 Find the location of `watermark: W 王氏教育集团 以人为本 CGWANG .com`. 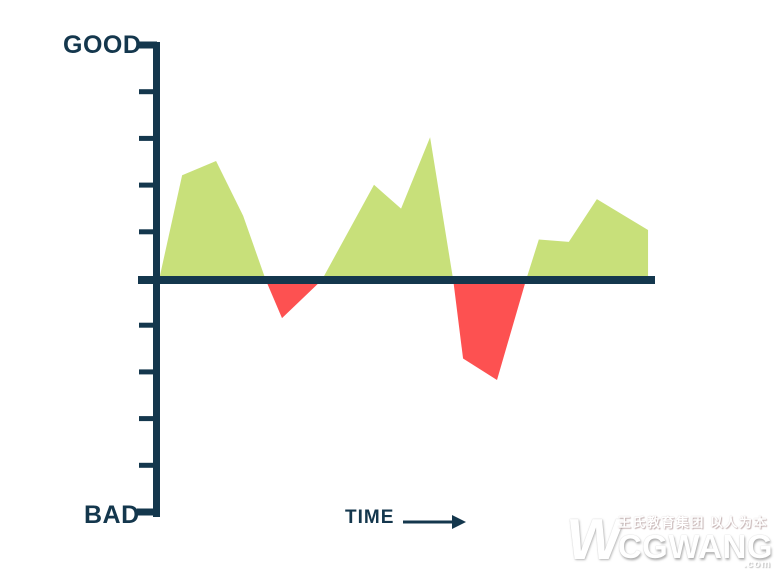

watermark: W 王氏教育集团 以人为本 CGWANG .com is located at coordinates (667, 538).